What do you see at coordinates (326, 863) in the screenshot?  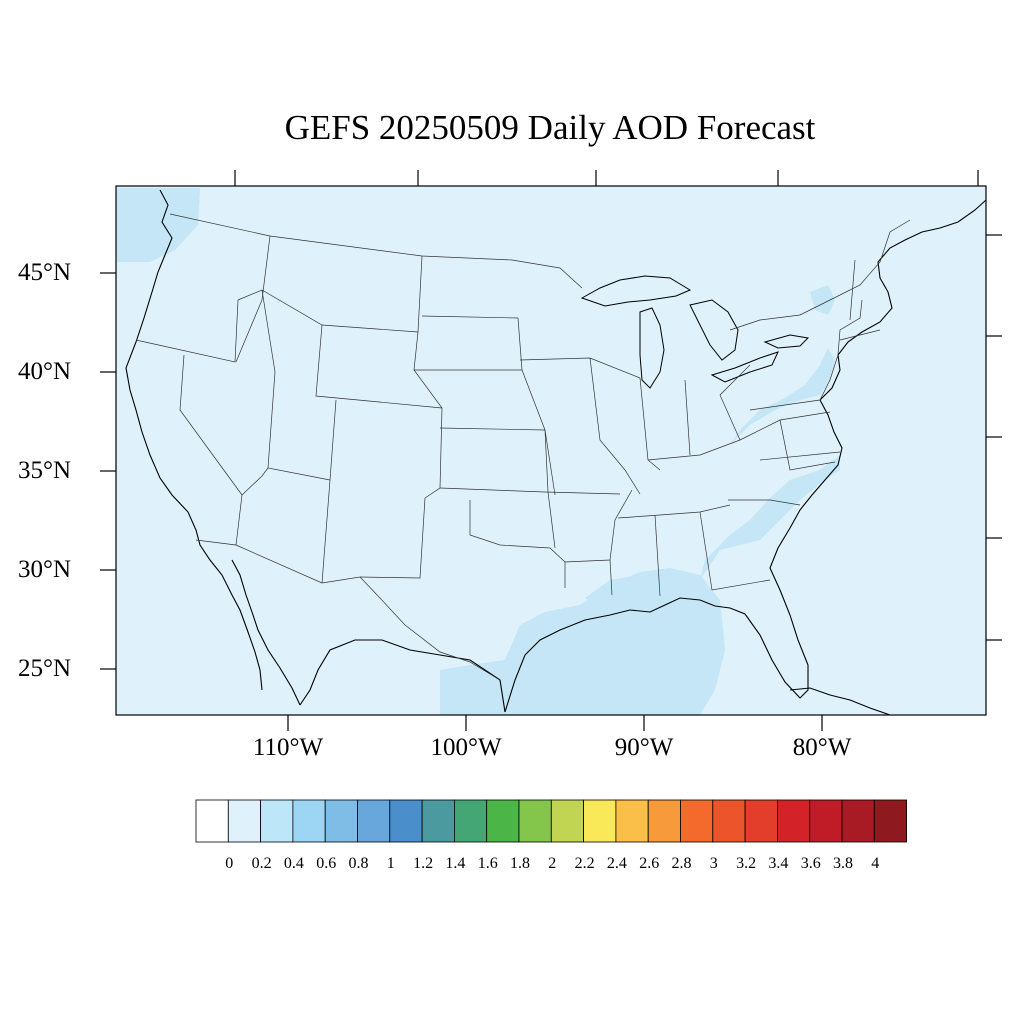 I see `colorbar-tick-label: 0.6` at bounding box center [326, 863].